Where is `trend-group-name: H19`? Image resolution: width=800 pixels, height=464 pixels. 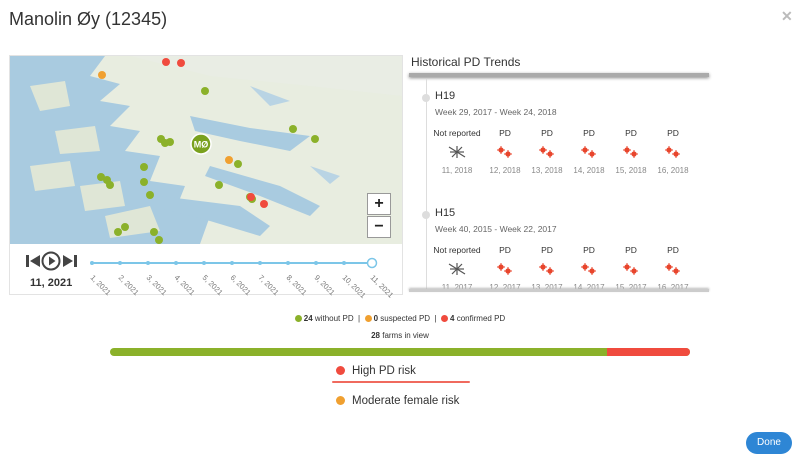 trend-group-name: H19 is located at coordinates (445, 96).